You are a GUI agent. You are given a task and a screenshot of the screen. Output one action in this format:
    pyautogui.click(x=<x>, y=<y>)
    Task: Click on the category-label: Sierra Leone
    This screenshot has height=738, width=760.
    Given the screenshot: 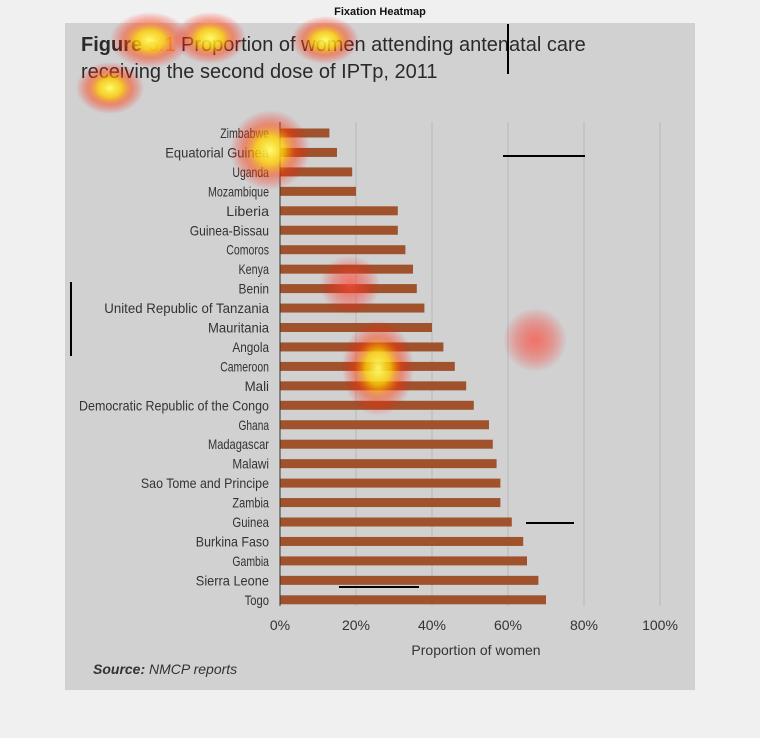 What is the action you would take?
    pyautogui.click(x=232, y=580)
    